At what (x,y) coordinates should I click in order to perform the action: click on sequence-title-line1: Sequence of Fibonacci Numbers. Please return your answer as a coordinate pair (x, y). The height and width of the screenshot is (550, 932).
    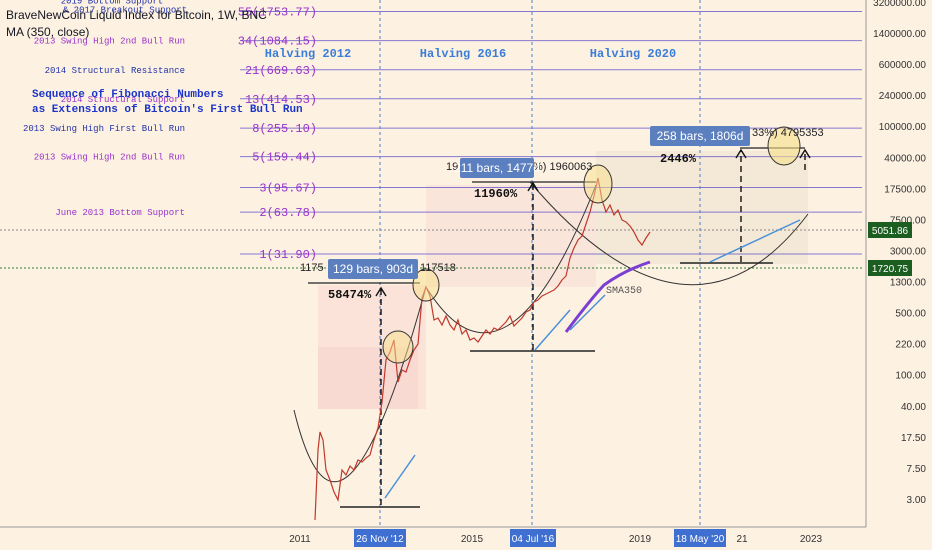
    Looking at the image, I should click on (127, 95).